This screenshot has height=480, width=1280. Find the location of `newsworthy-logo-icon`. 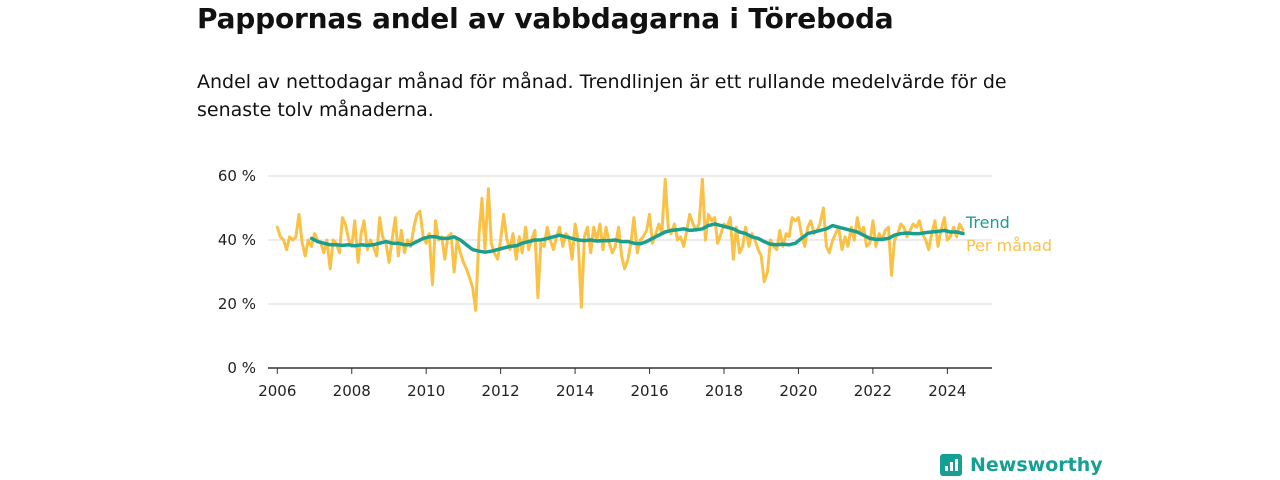

newsworthy-logo-icon is located at coordinates (951, 465).